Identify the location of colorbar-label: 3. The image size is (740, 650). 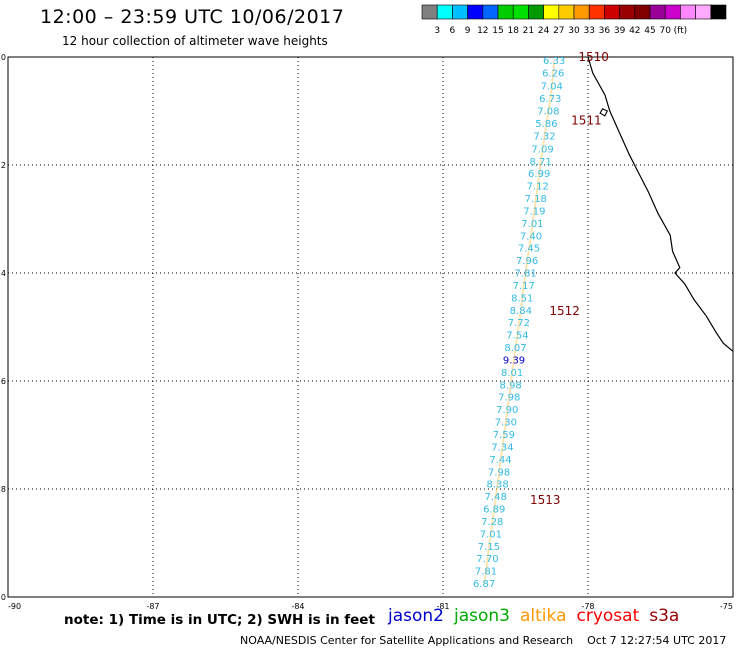
(437, 31).